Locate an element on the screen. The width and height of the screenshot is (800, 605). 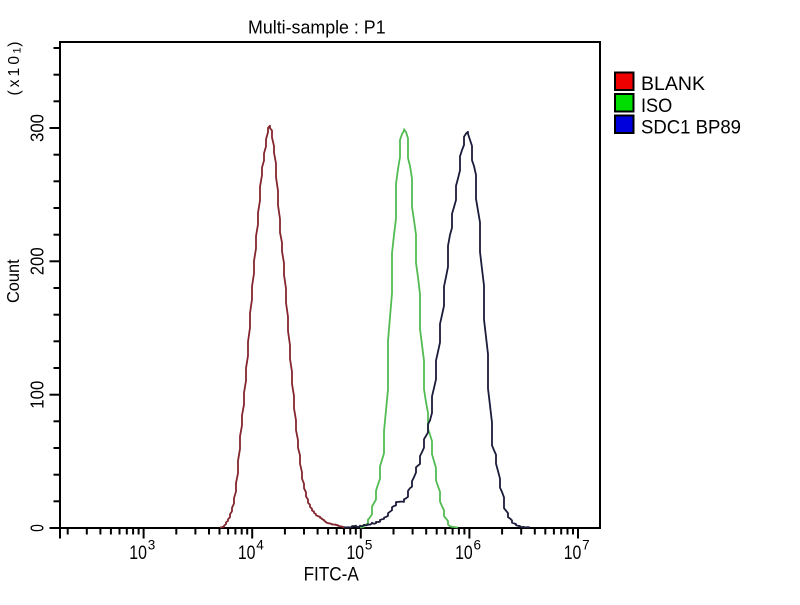
svg-text: Multi-sample : P1 is located at coordinates (317, 28).